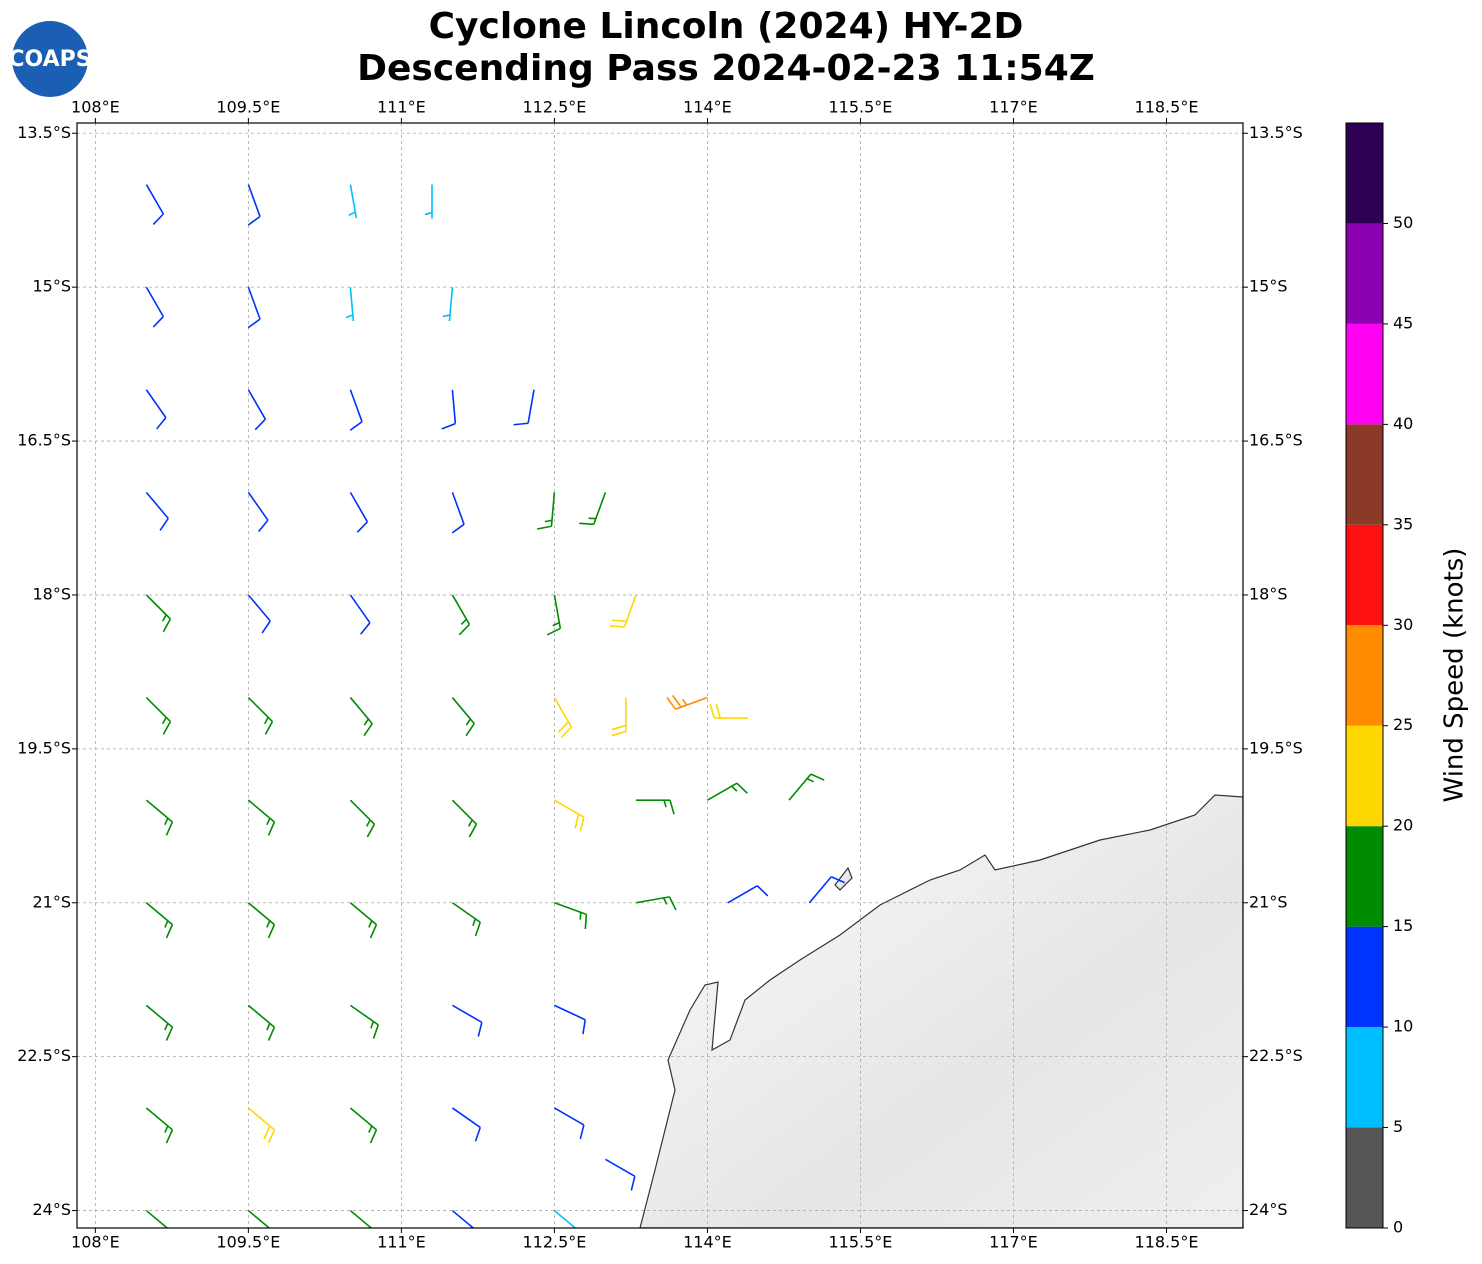  What do you see at coordinates (843, 878) in the screenshot?
I see `island` at bounding box center [843, 878].